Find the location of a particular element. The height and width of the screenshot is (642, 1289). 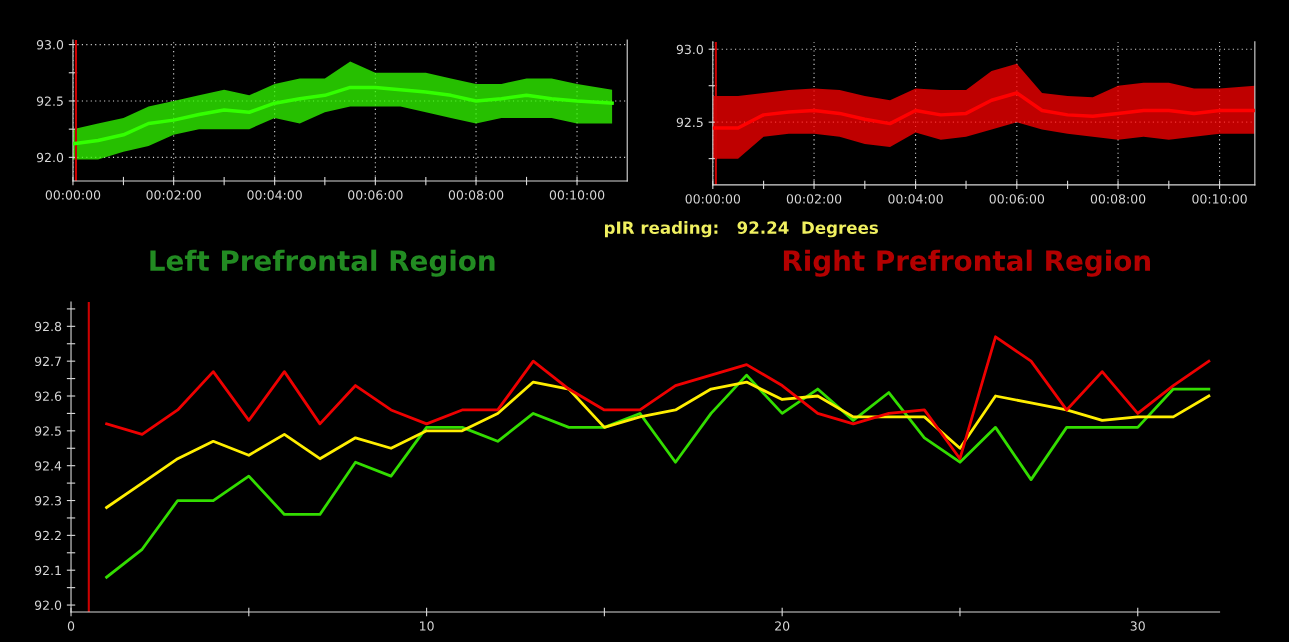

y-tick-label: 92.3 is located at coordinates (47, 501).